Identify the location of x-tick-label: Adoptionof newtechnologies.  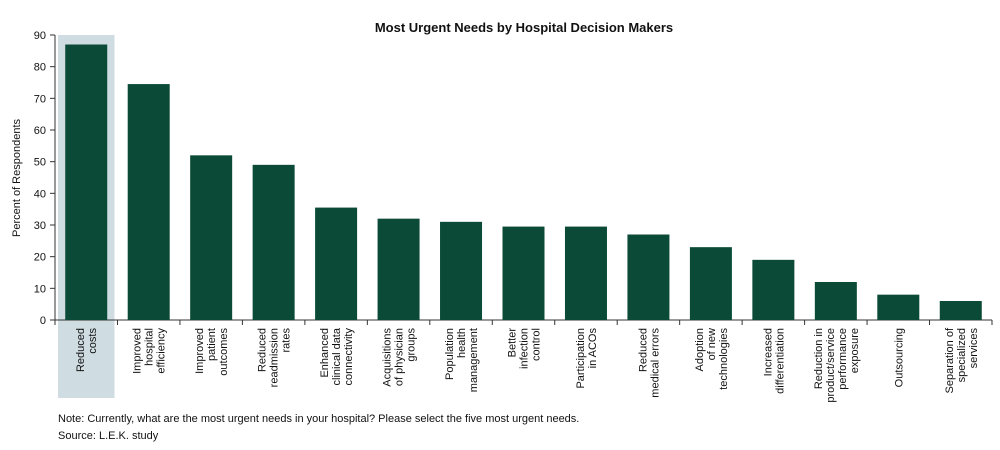
(712, 359).